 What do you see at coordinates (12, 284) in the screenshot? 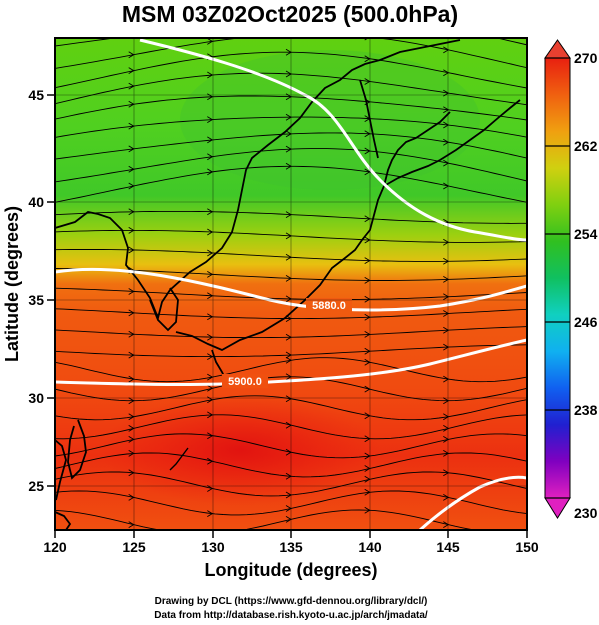
I see `y-axis-title: Latitude (degrees)` at bounding box center [12, 284].